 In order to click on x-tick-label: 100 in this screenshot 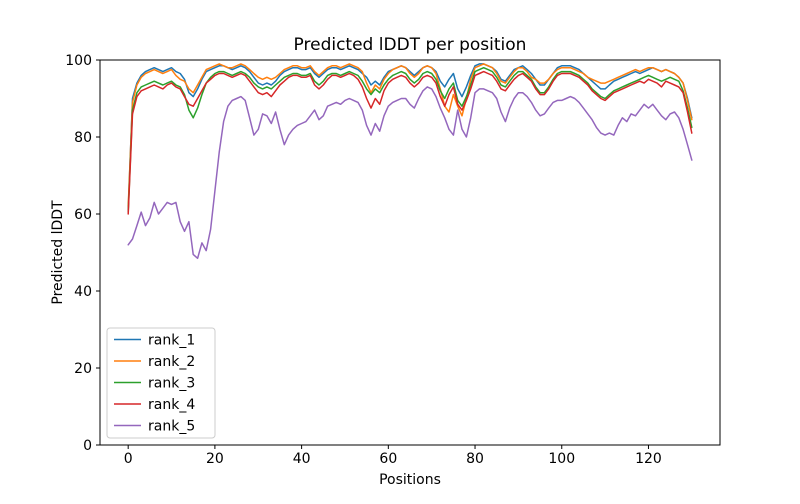, I will do `click(561, 459)`.